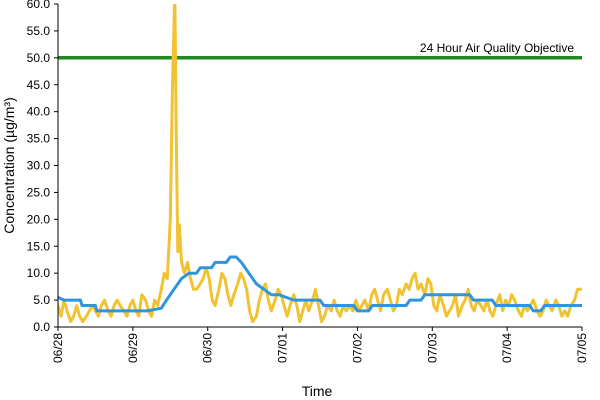 The width and height of the screenshot is (600, 400). I want to click on y-tick-label: 5.0, so click(41, 300).